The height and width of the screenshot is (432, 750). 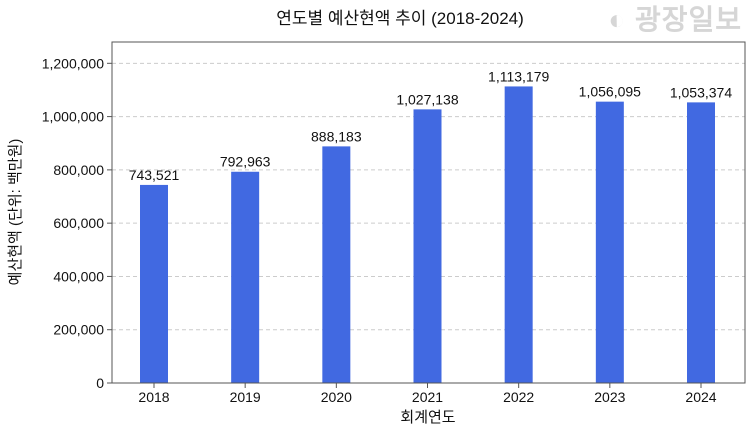 What do you see at coordinates (336, 136) in the screenshot?
I see `data-label: 888,183` at bounding box center [336, 136].